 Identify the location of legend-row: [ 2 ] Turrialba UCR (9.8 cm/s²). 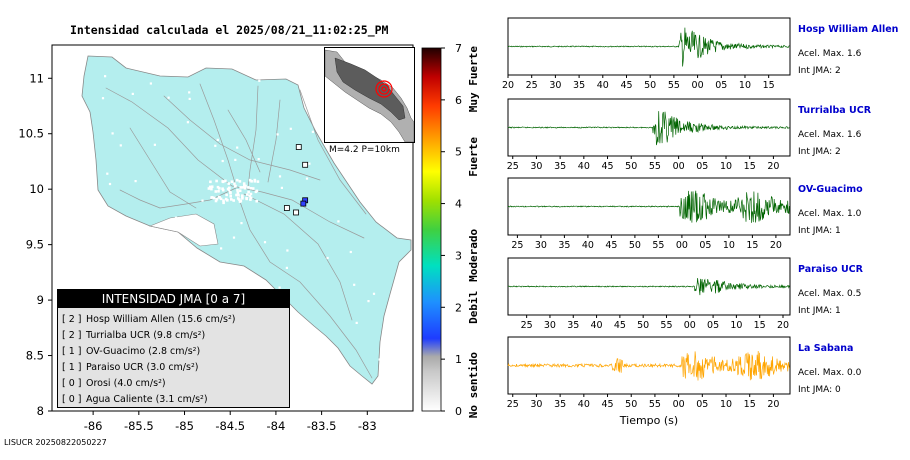
(173, 336).